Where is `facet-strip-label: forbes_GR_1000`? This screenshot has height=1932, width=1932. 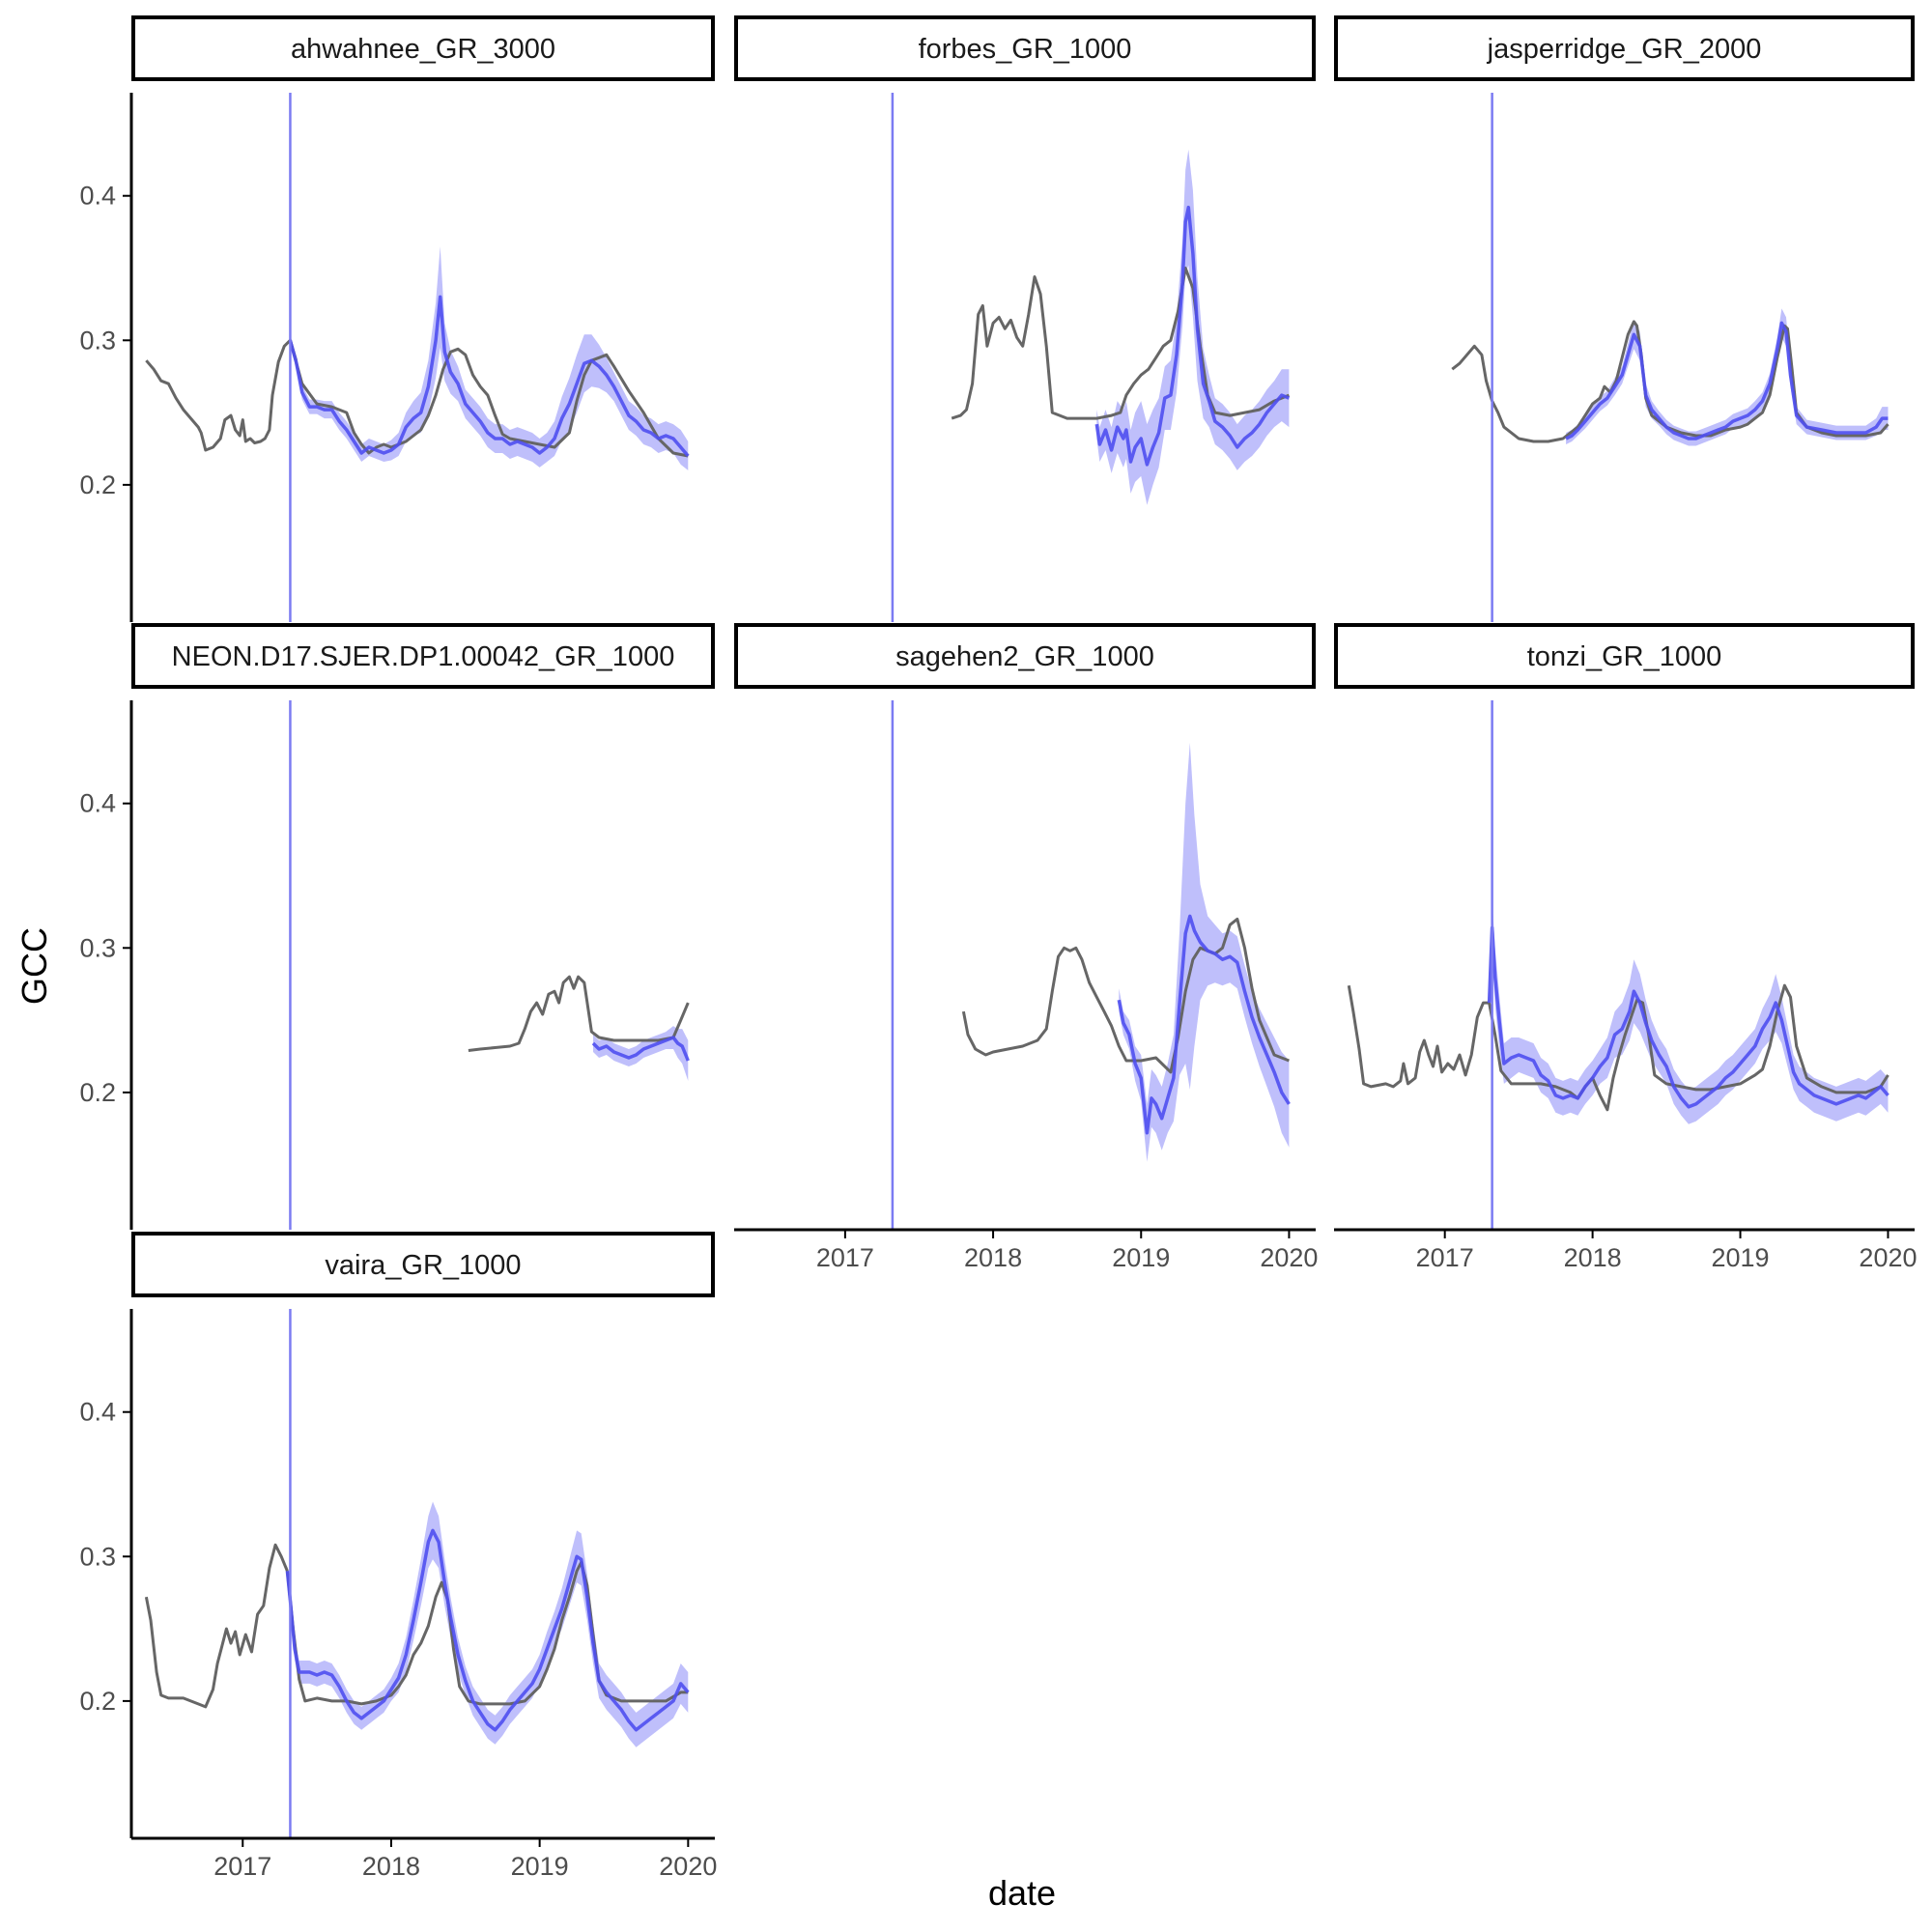 facet-strip-label: forbes_GR_1000 is located at coordinates (1025, 49).